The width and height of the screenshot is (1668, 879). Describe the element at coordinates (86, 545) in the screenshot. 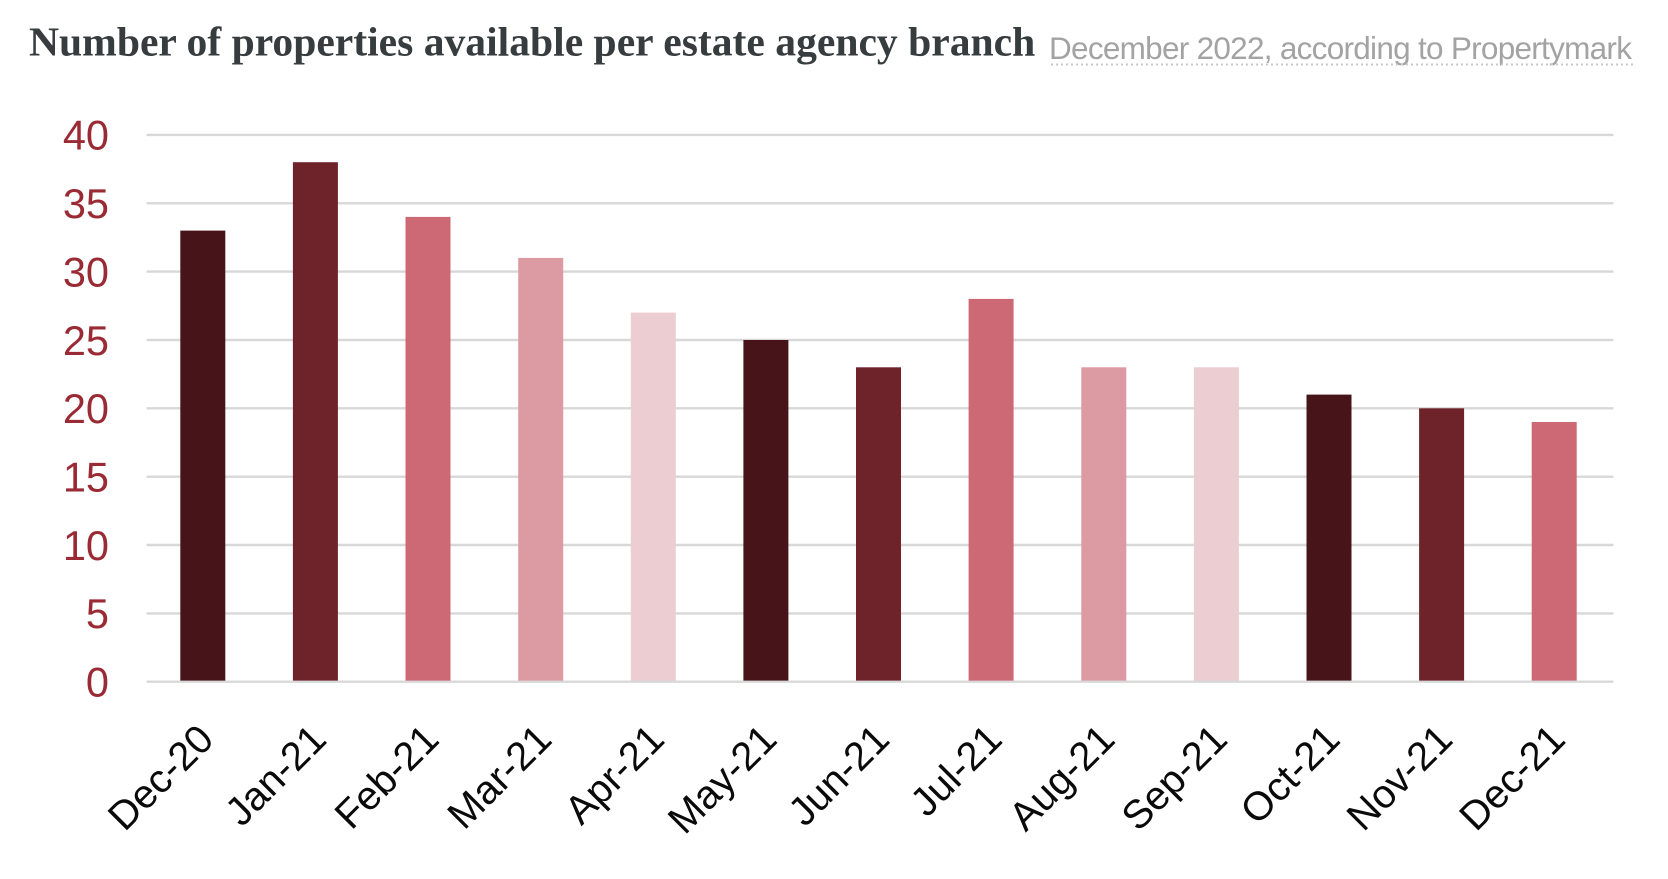

I see `svg-text: 10` at that location.